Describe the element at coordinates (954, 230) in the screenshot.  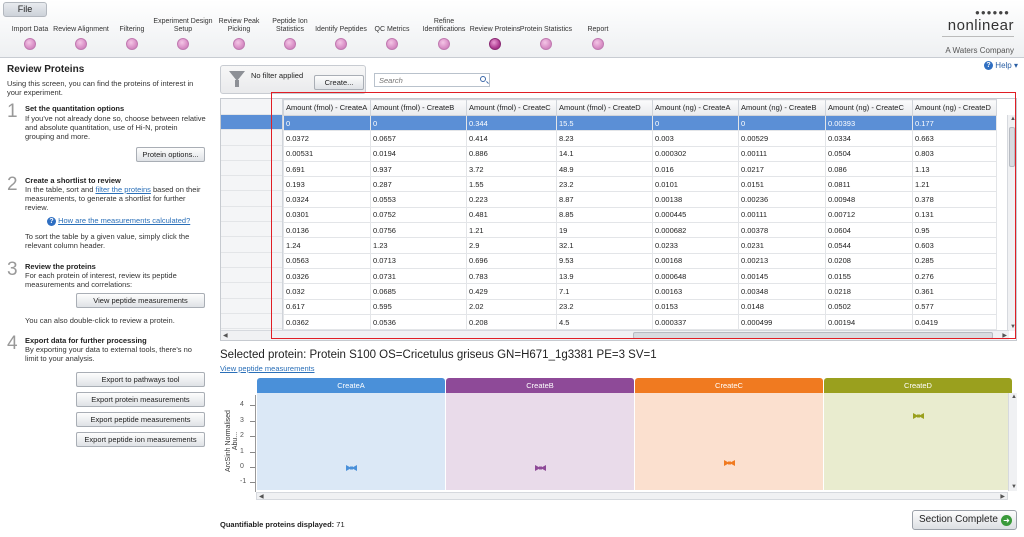
I see `table-cell: 0.95` at that location.